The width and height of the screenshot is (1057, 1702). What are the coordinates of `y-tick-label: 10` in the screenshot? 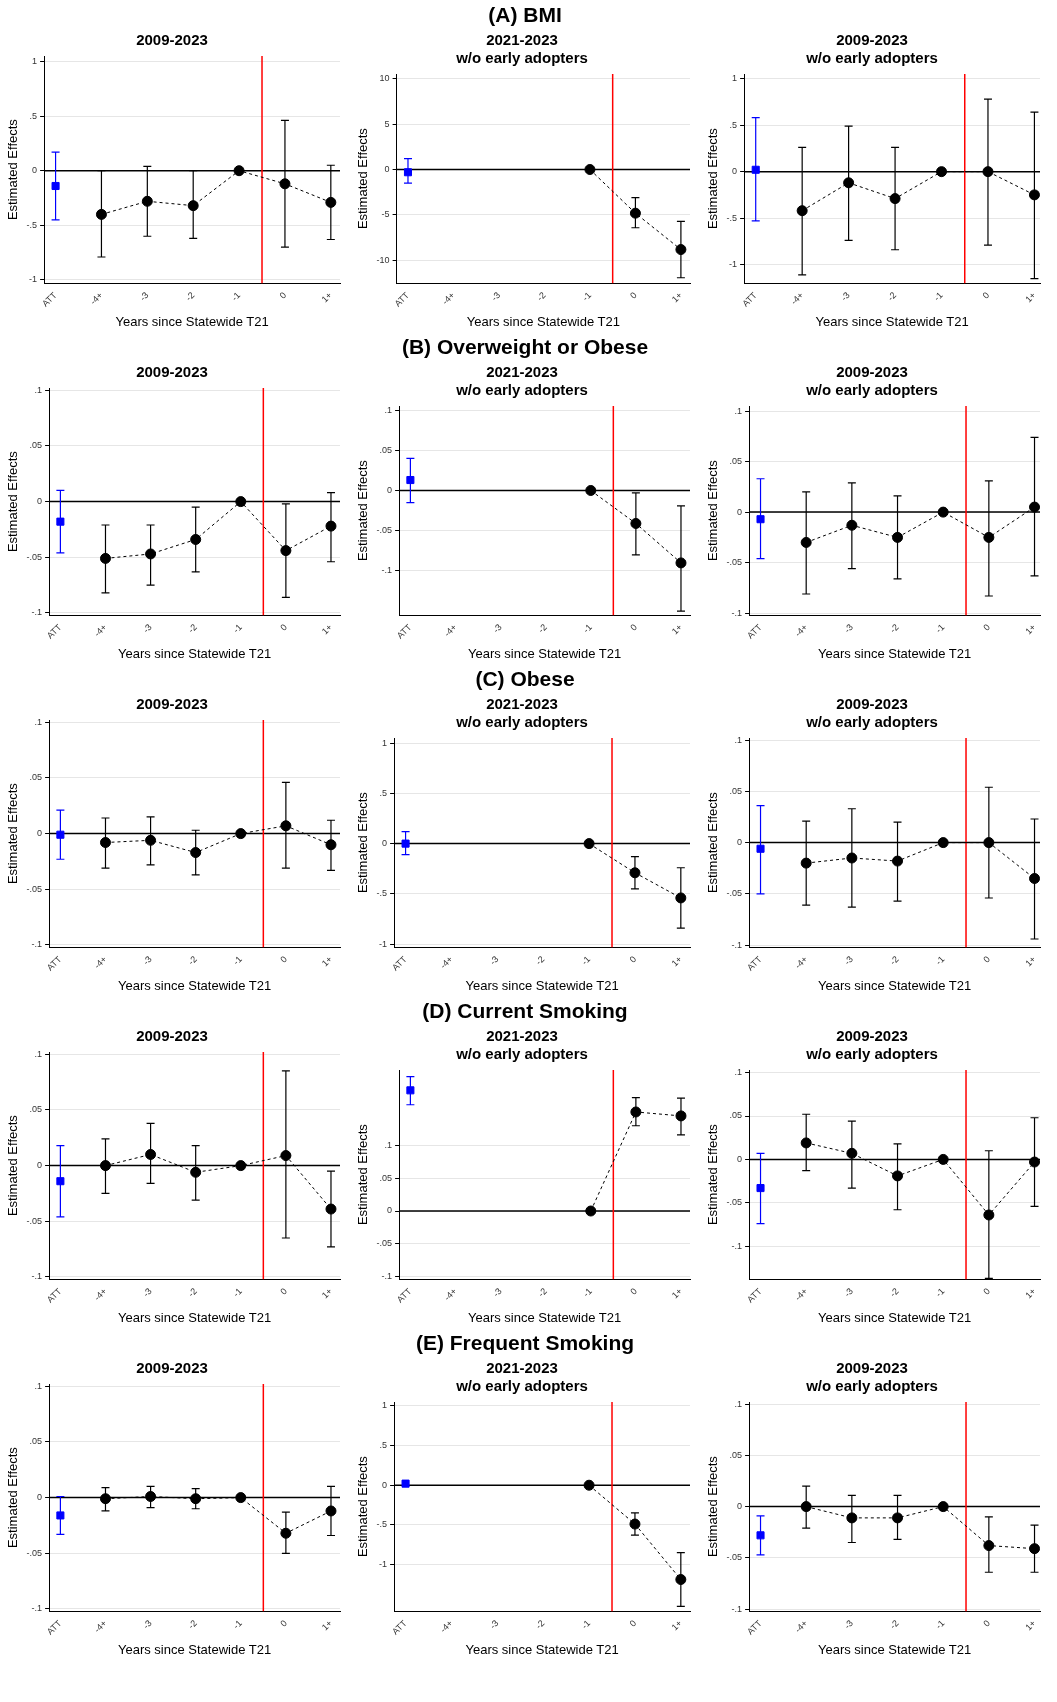 It's located at (384, 78).